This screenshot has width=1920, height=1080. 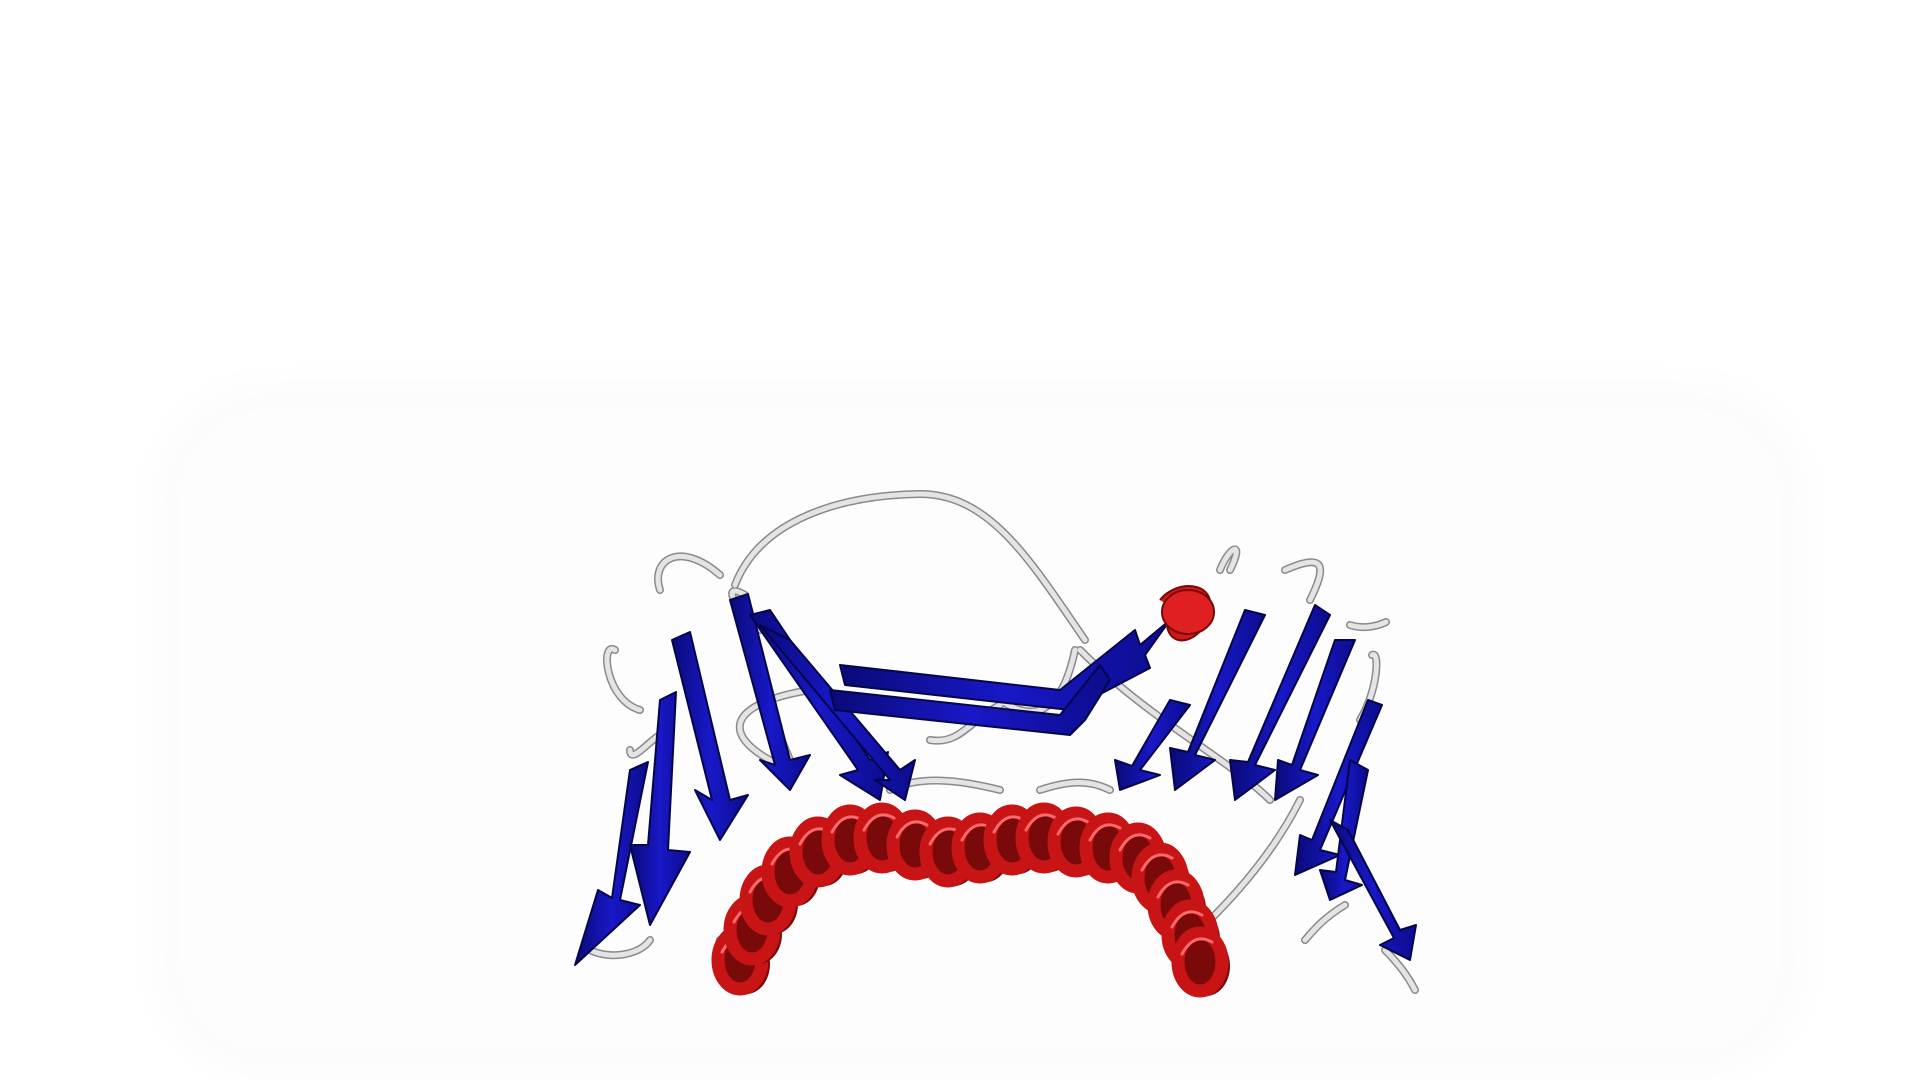 I want to click on alpha-helix-long, so click(x=974, y=902).